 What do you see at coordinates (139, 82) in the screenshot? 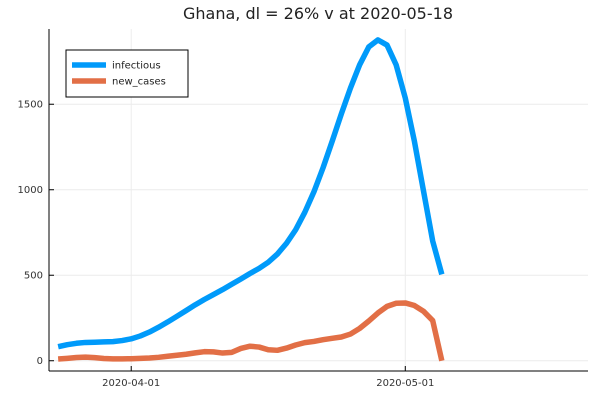
I see `legend-label: new_cases` at bounding box center [139, 82].